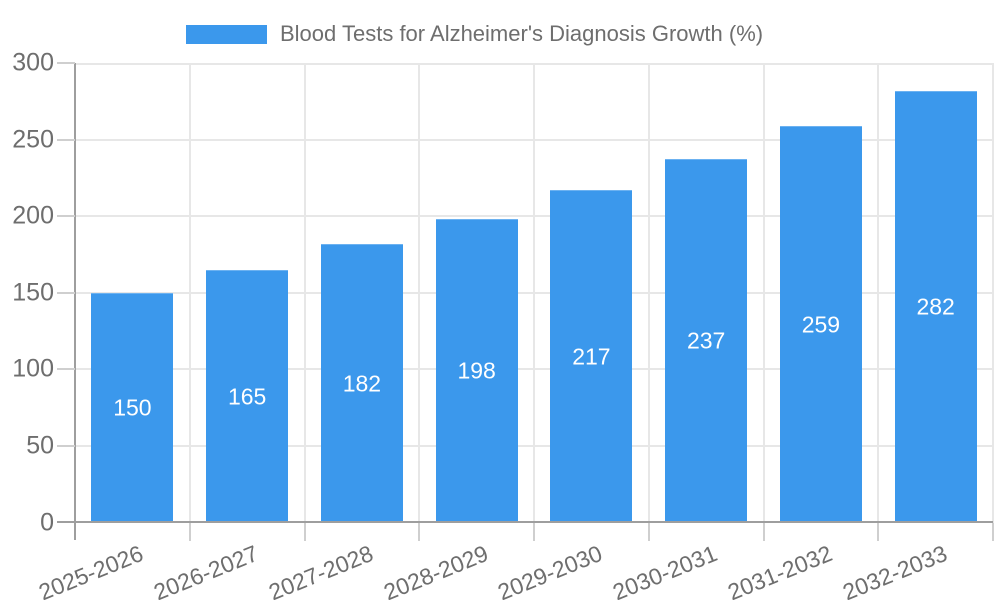 This screenshot has width=1000, height=600. I want to click on bar-value-label: 282, so click(935, 306).